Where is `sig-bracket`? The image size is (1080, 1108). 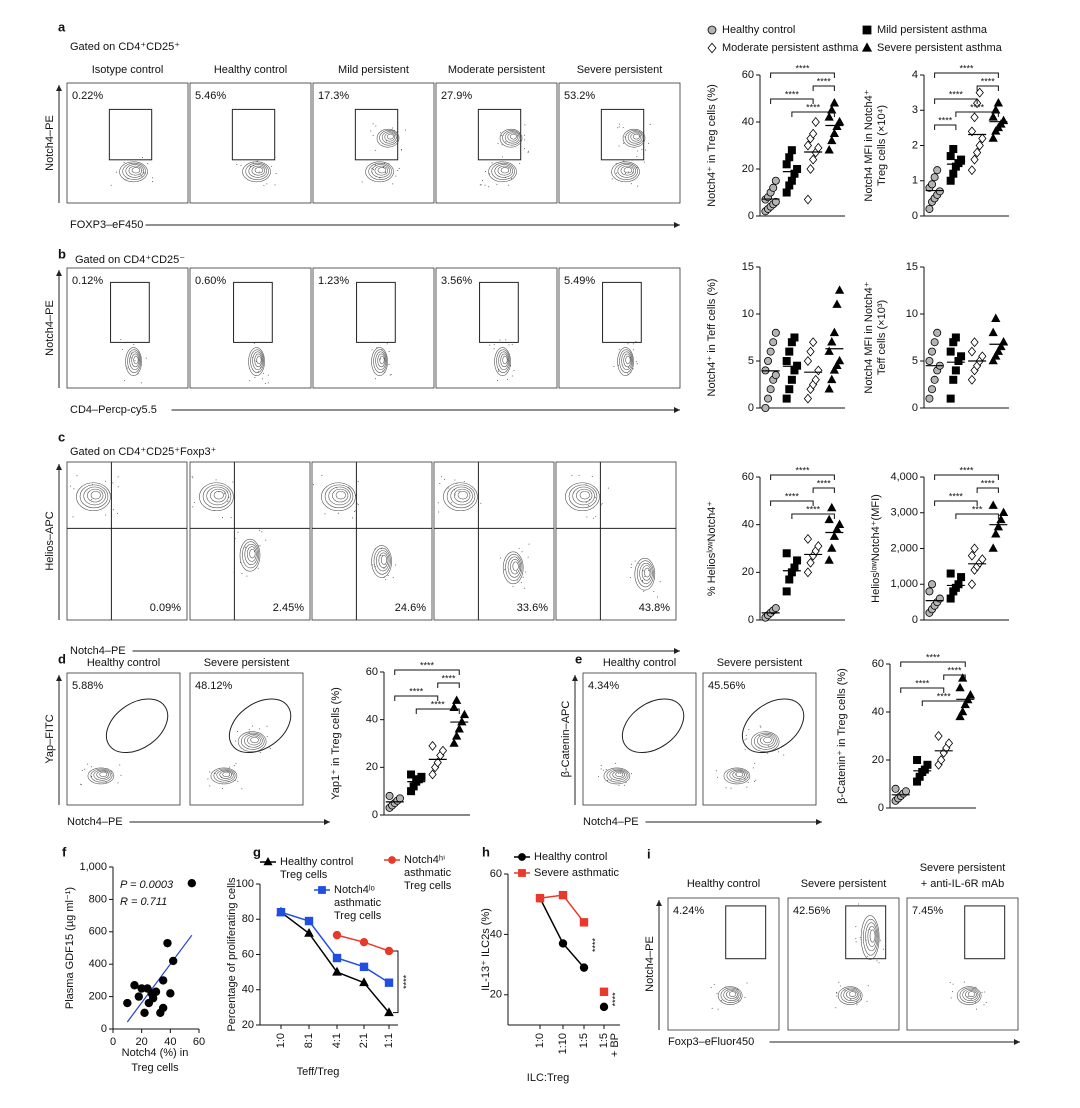 sig-bracket is located at coordinates (987, 88).